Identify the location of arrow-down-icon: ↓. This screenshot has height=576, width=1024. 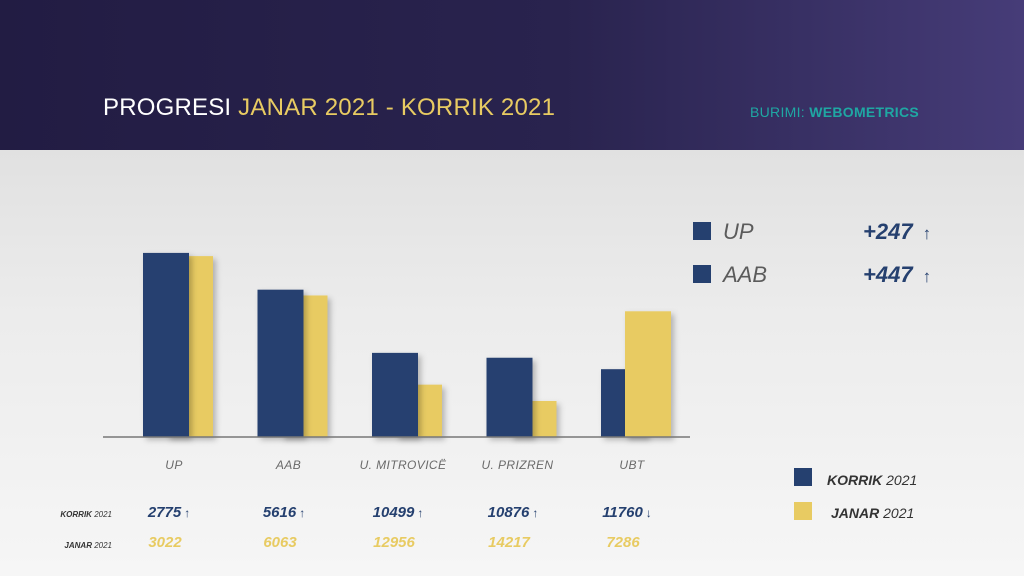
(648, 513).